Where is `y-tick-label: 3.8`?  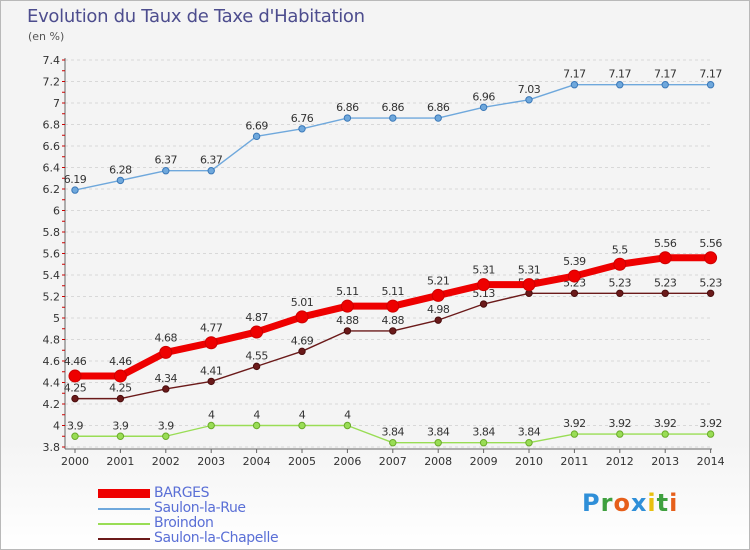
y-tick-label: 3.8 is located at coordinates (52, 447).